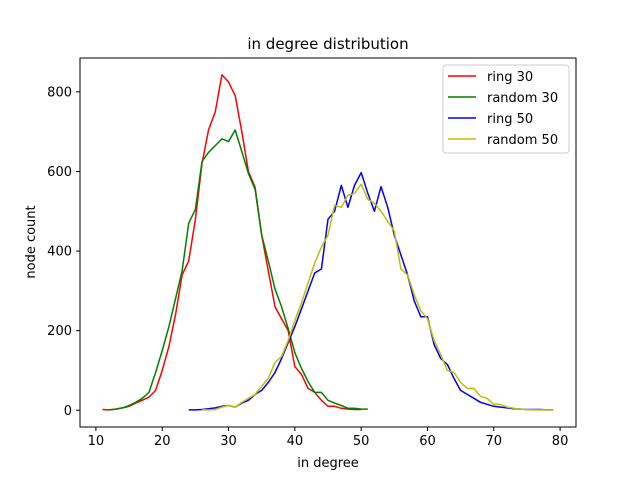 The width and height of the screenshot is (640, 480). I want to click on legend-label-3: random 50, so click(522, 140).